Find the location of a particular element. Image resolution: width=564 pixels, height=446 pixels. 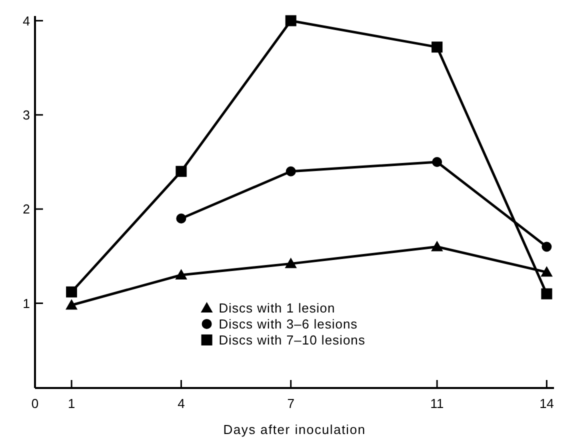

x-tick-label: 4 is located at coordinates (181, 403).